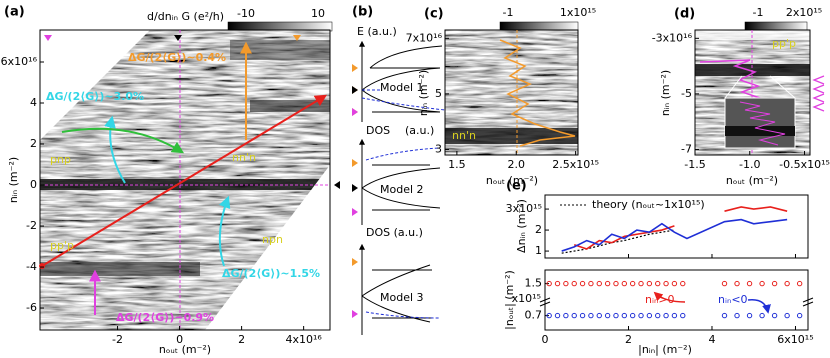  I want to click on inset-band, so click(760, 131).